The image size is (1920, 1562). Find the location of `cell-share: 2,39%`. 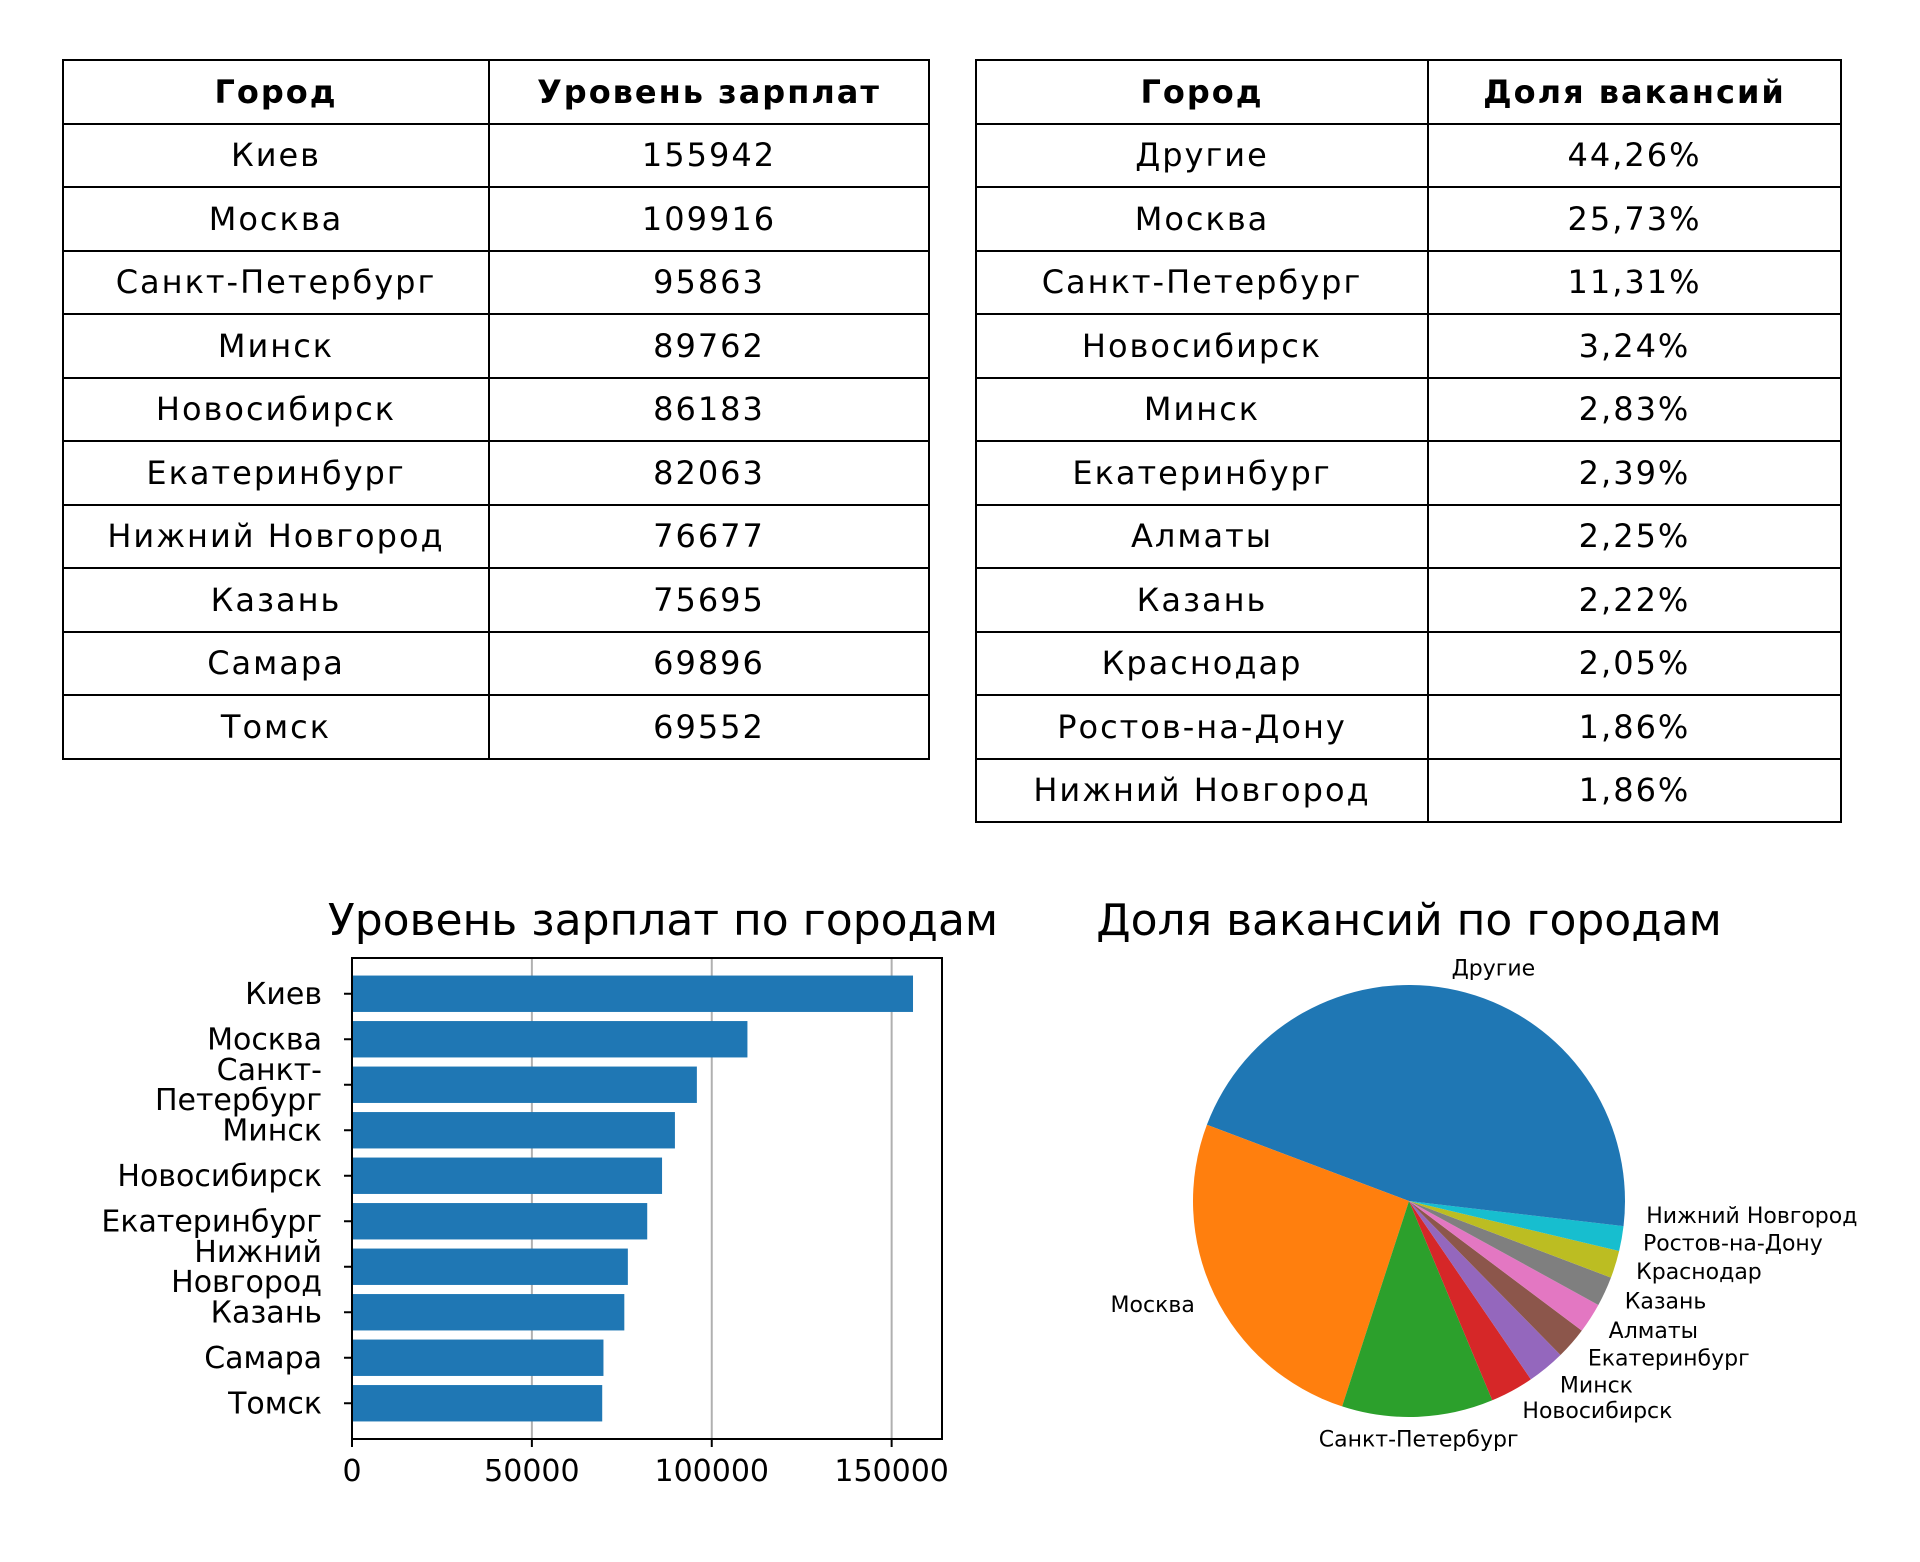

cell-share: 2,39% is located at coordinates (1634, 473).